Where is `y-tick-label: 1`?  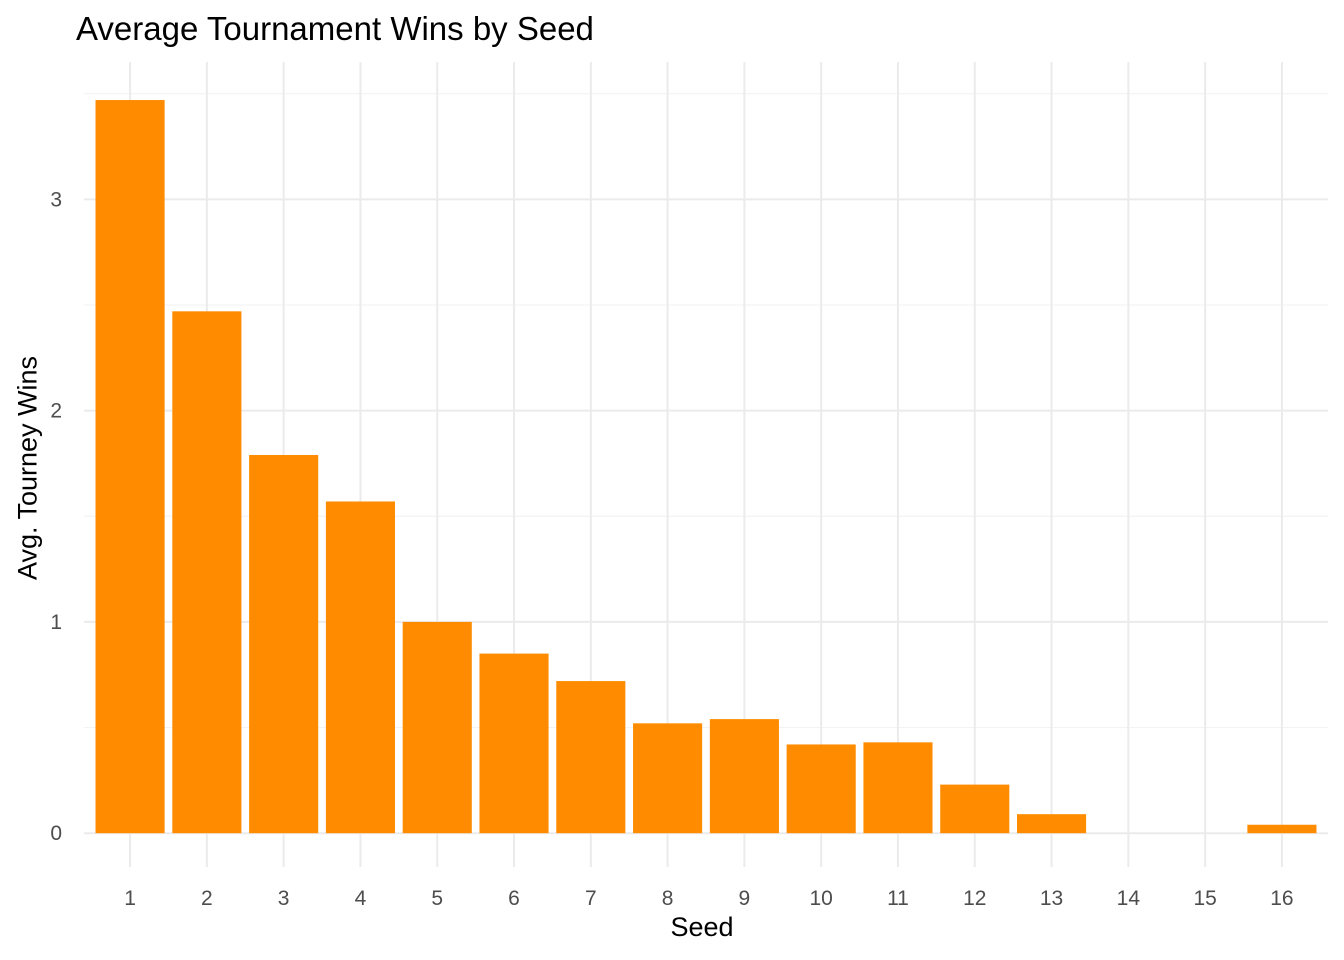
y-tick-label: 1 is located at coordinates (56, 622).